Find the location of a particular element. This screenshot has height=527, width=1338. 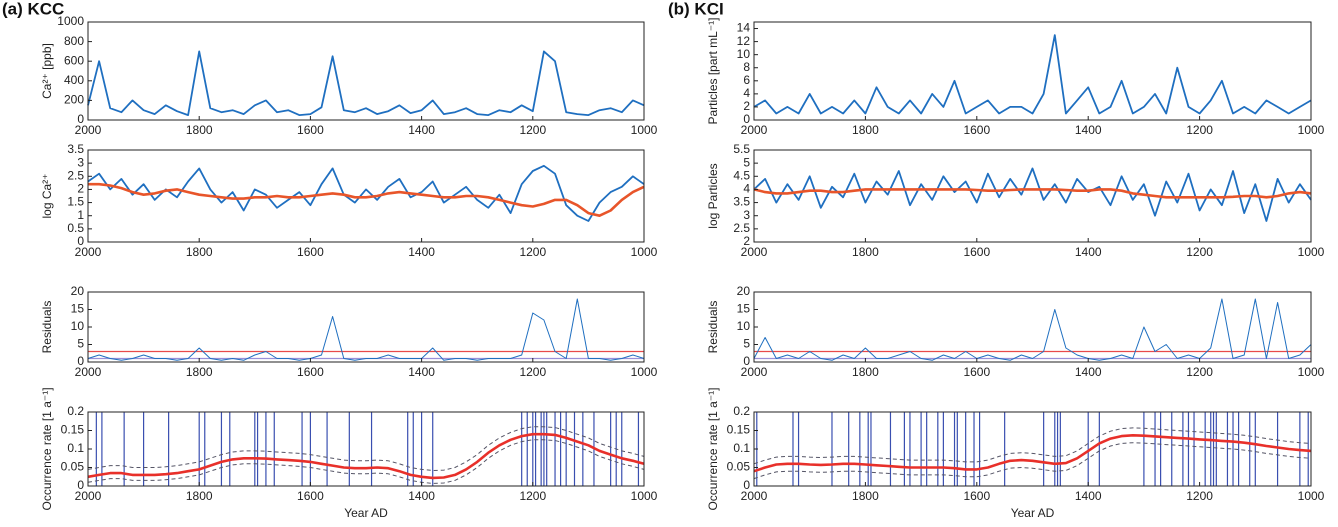

y-axis-label: Ca²⁺ [ppb] is located at coordinates (47, 71).